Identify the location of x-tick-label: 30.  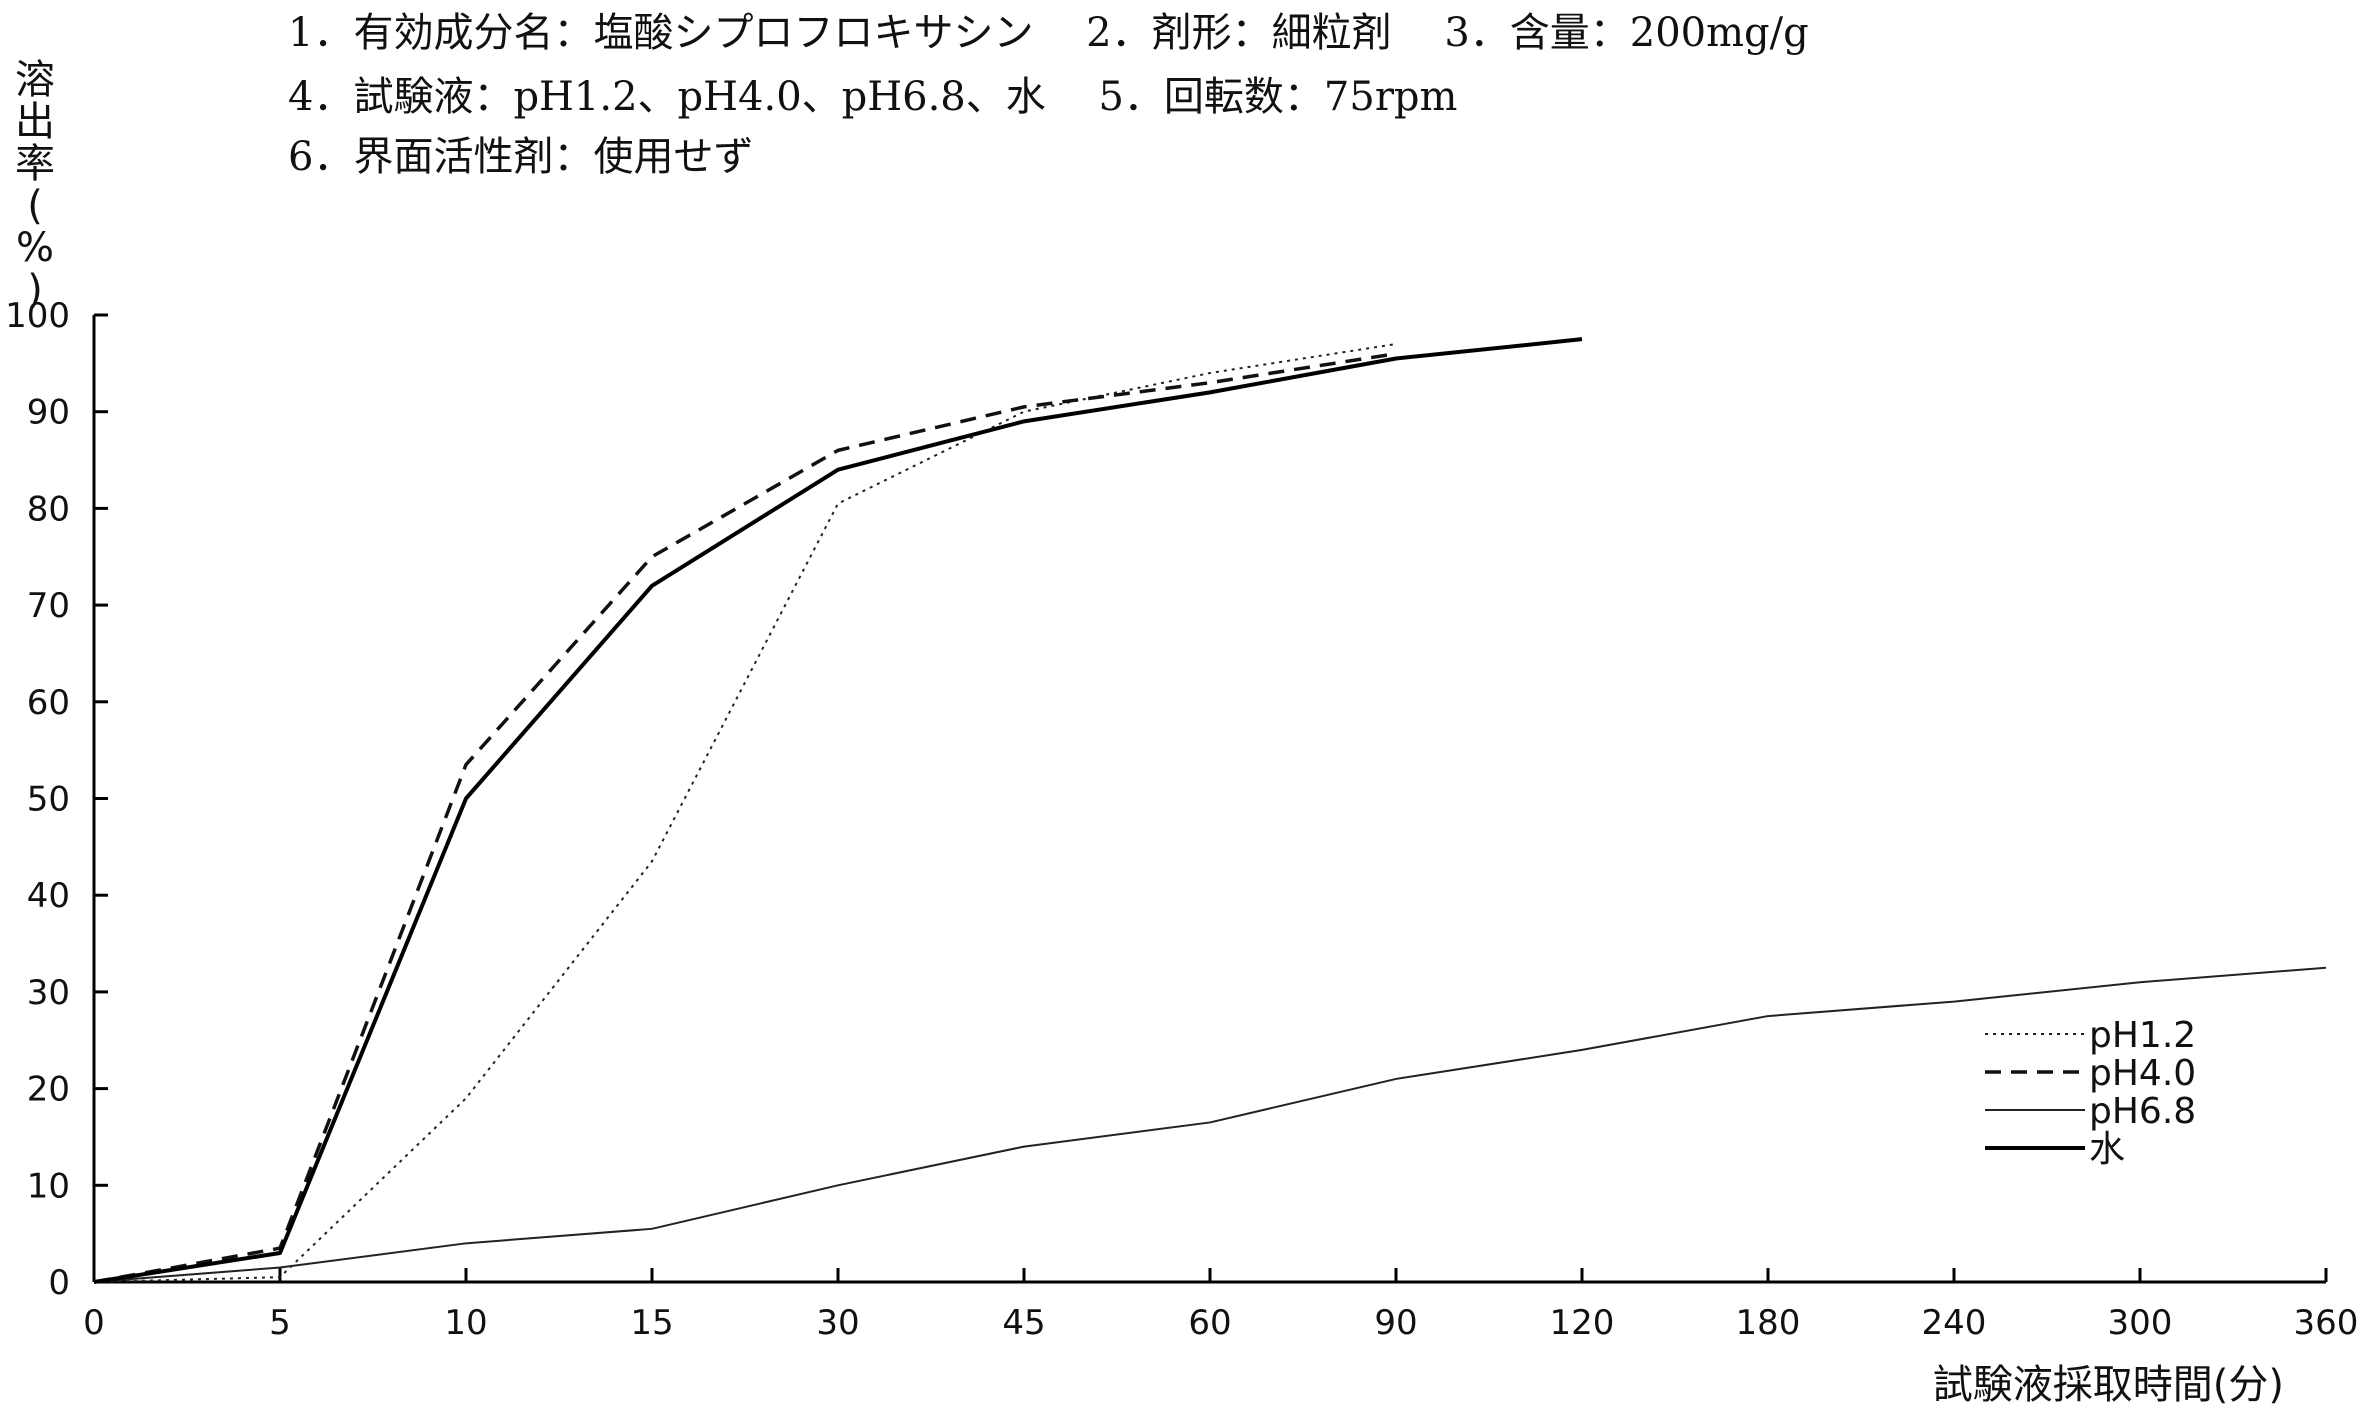
(837, 1323).